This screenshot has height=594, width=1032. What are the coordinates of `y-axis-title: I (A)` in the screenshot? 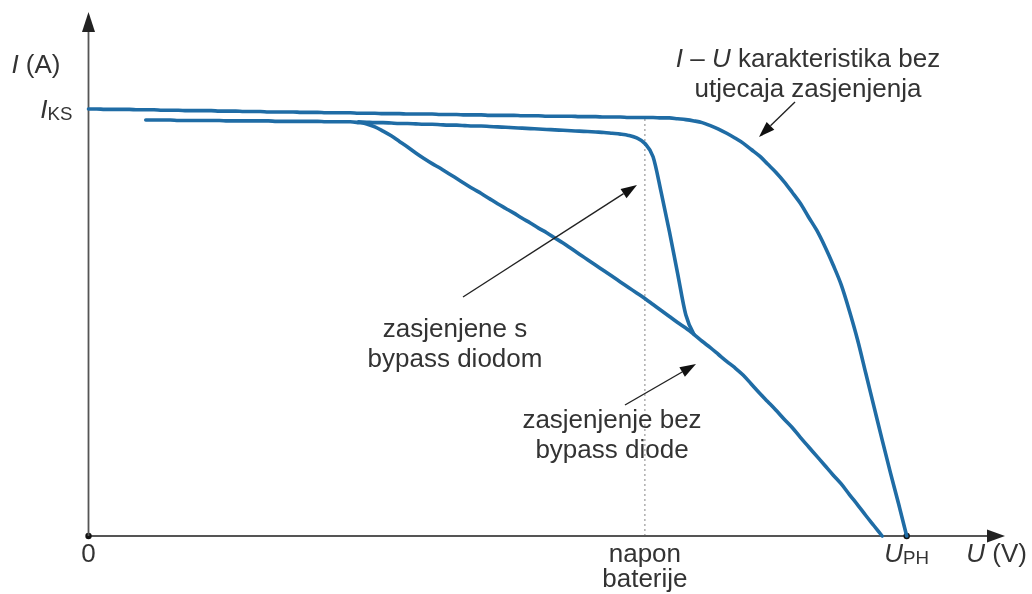 It's located at (36, 63).